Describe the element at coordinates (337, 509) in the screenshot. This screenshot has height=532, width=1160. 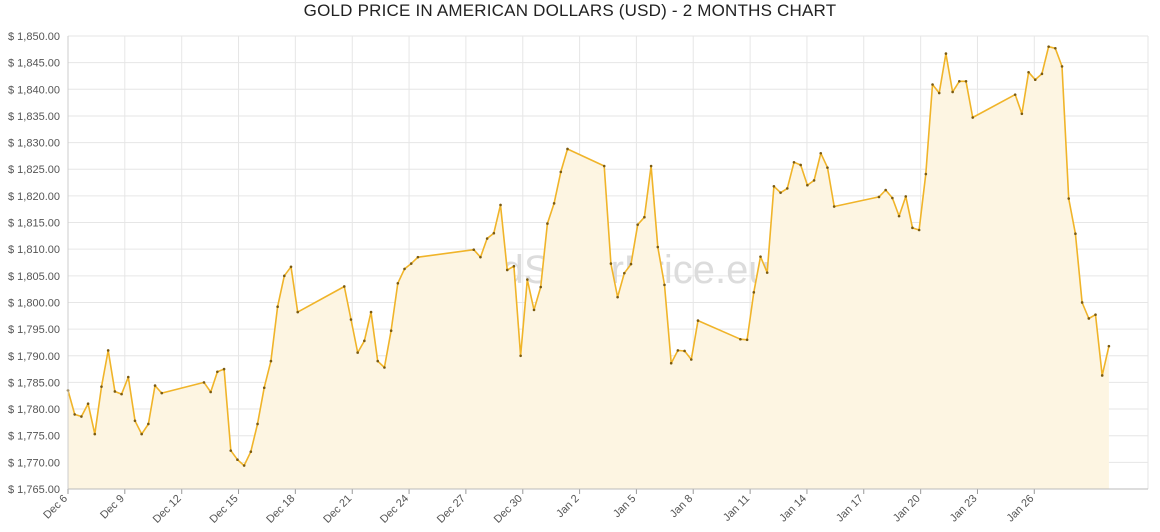
I see `x-tick-label: Dec 21` at that location.